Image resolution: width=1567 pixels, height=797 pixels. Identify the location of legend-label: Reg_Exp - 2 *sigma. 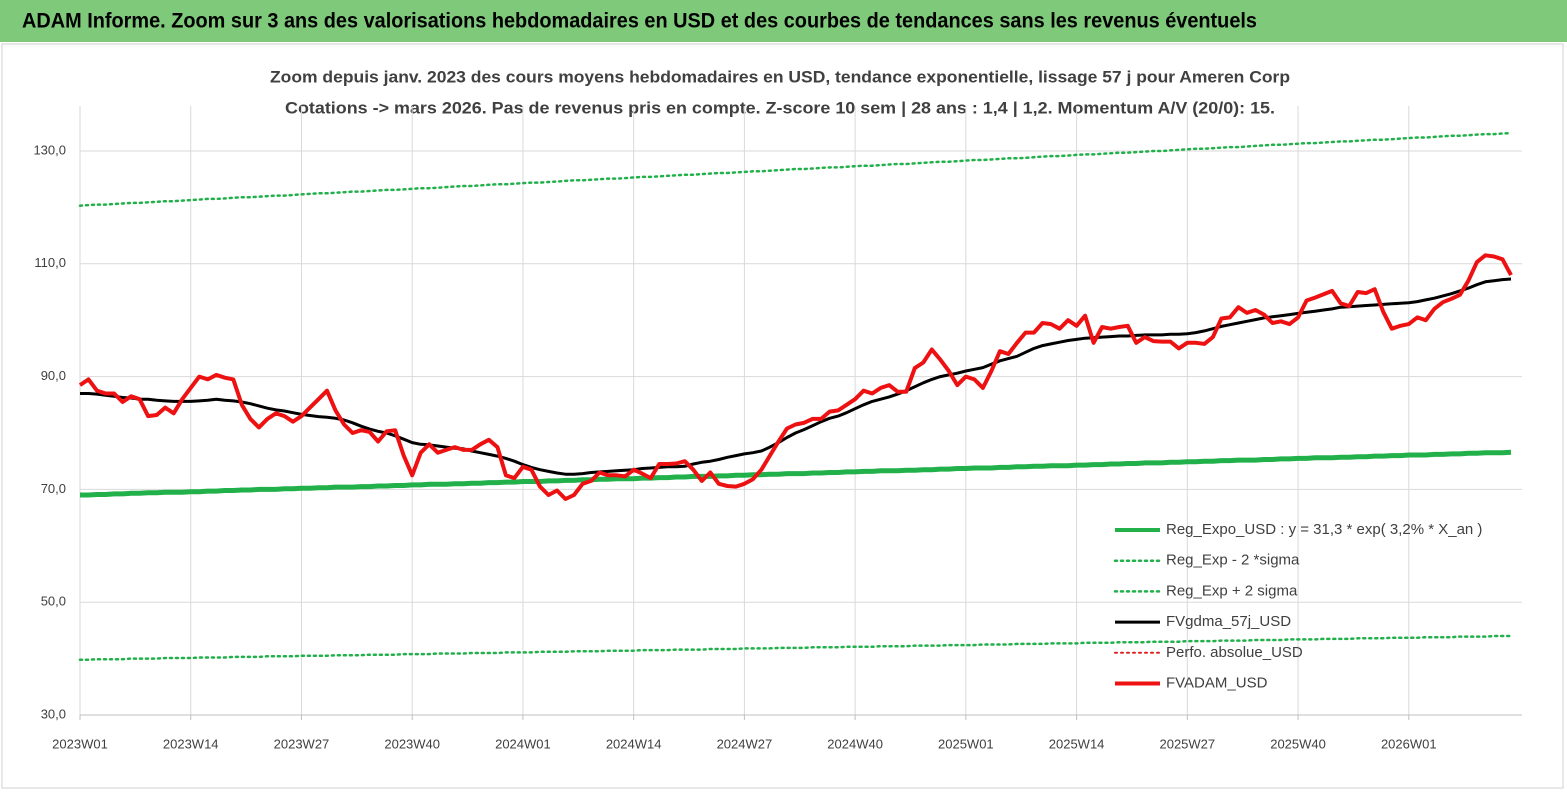
(1233, 560).